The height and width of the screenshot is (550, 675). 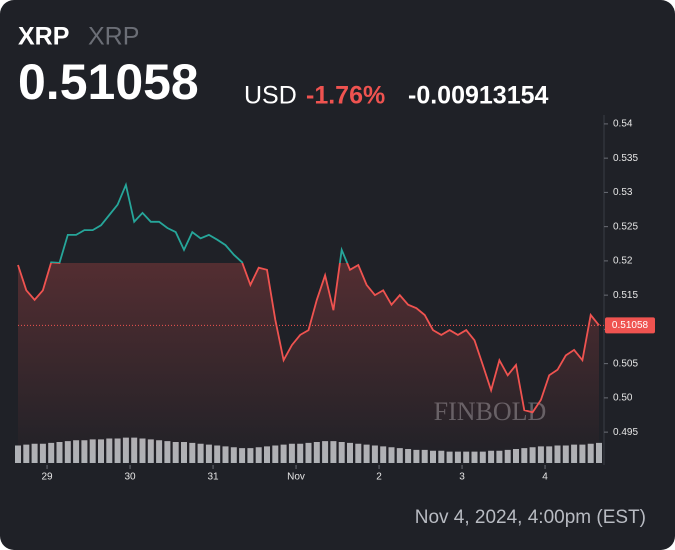 What do you see at coordinates (296, 477) in the screenshot?
I see `x-tick-label: Nov` at bounding box center [296, 477].